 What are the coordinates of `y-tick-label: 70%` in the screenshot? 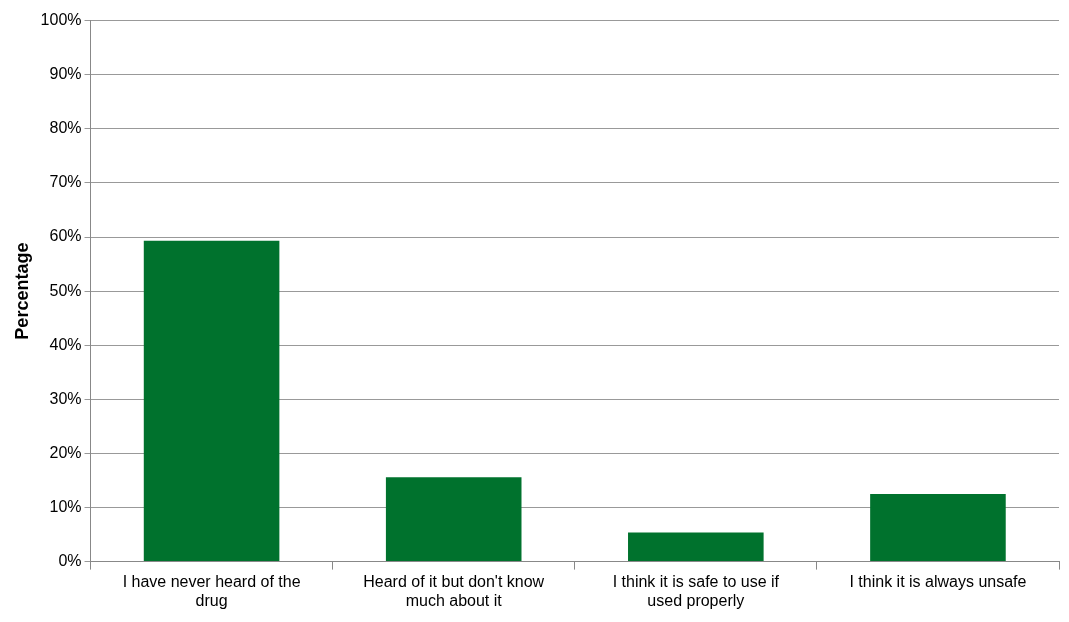 It's located at (65, 182).